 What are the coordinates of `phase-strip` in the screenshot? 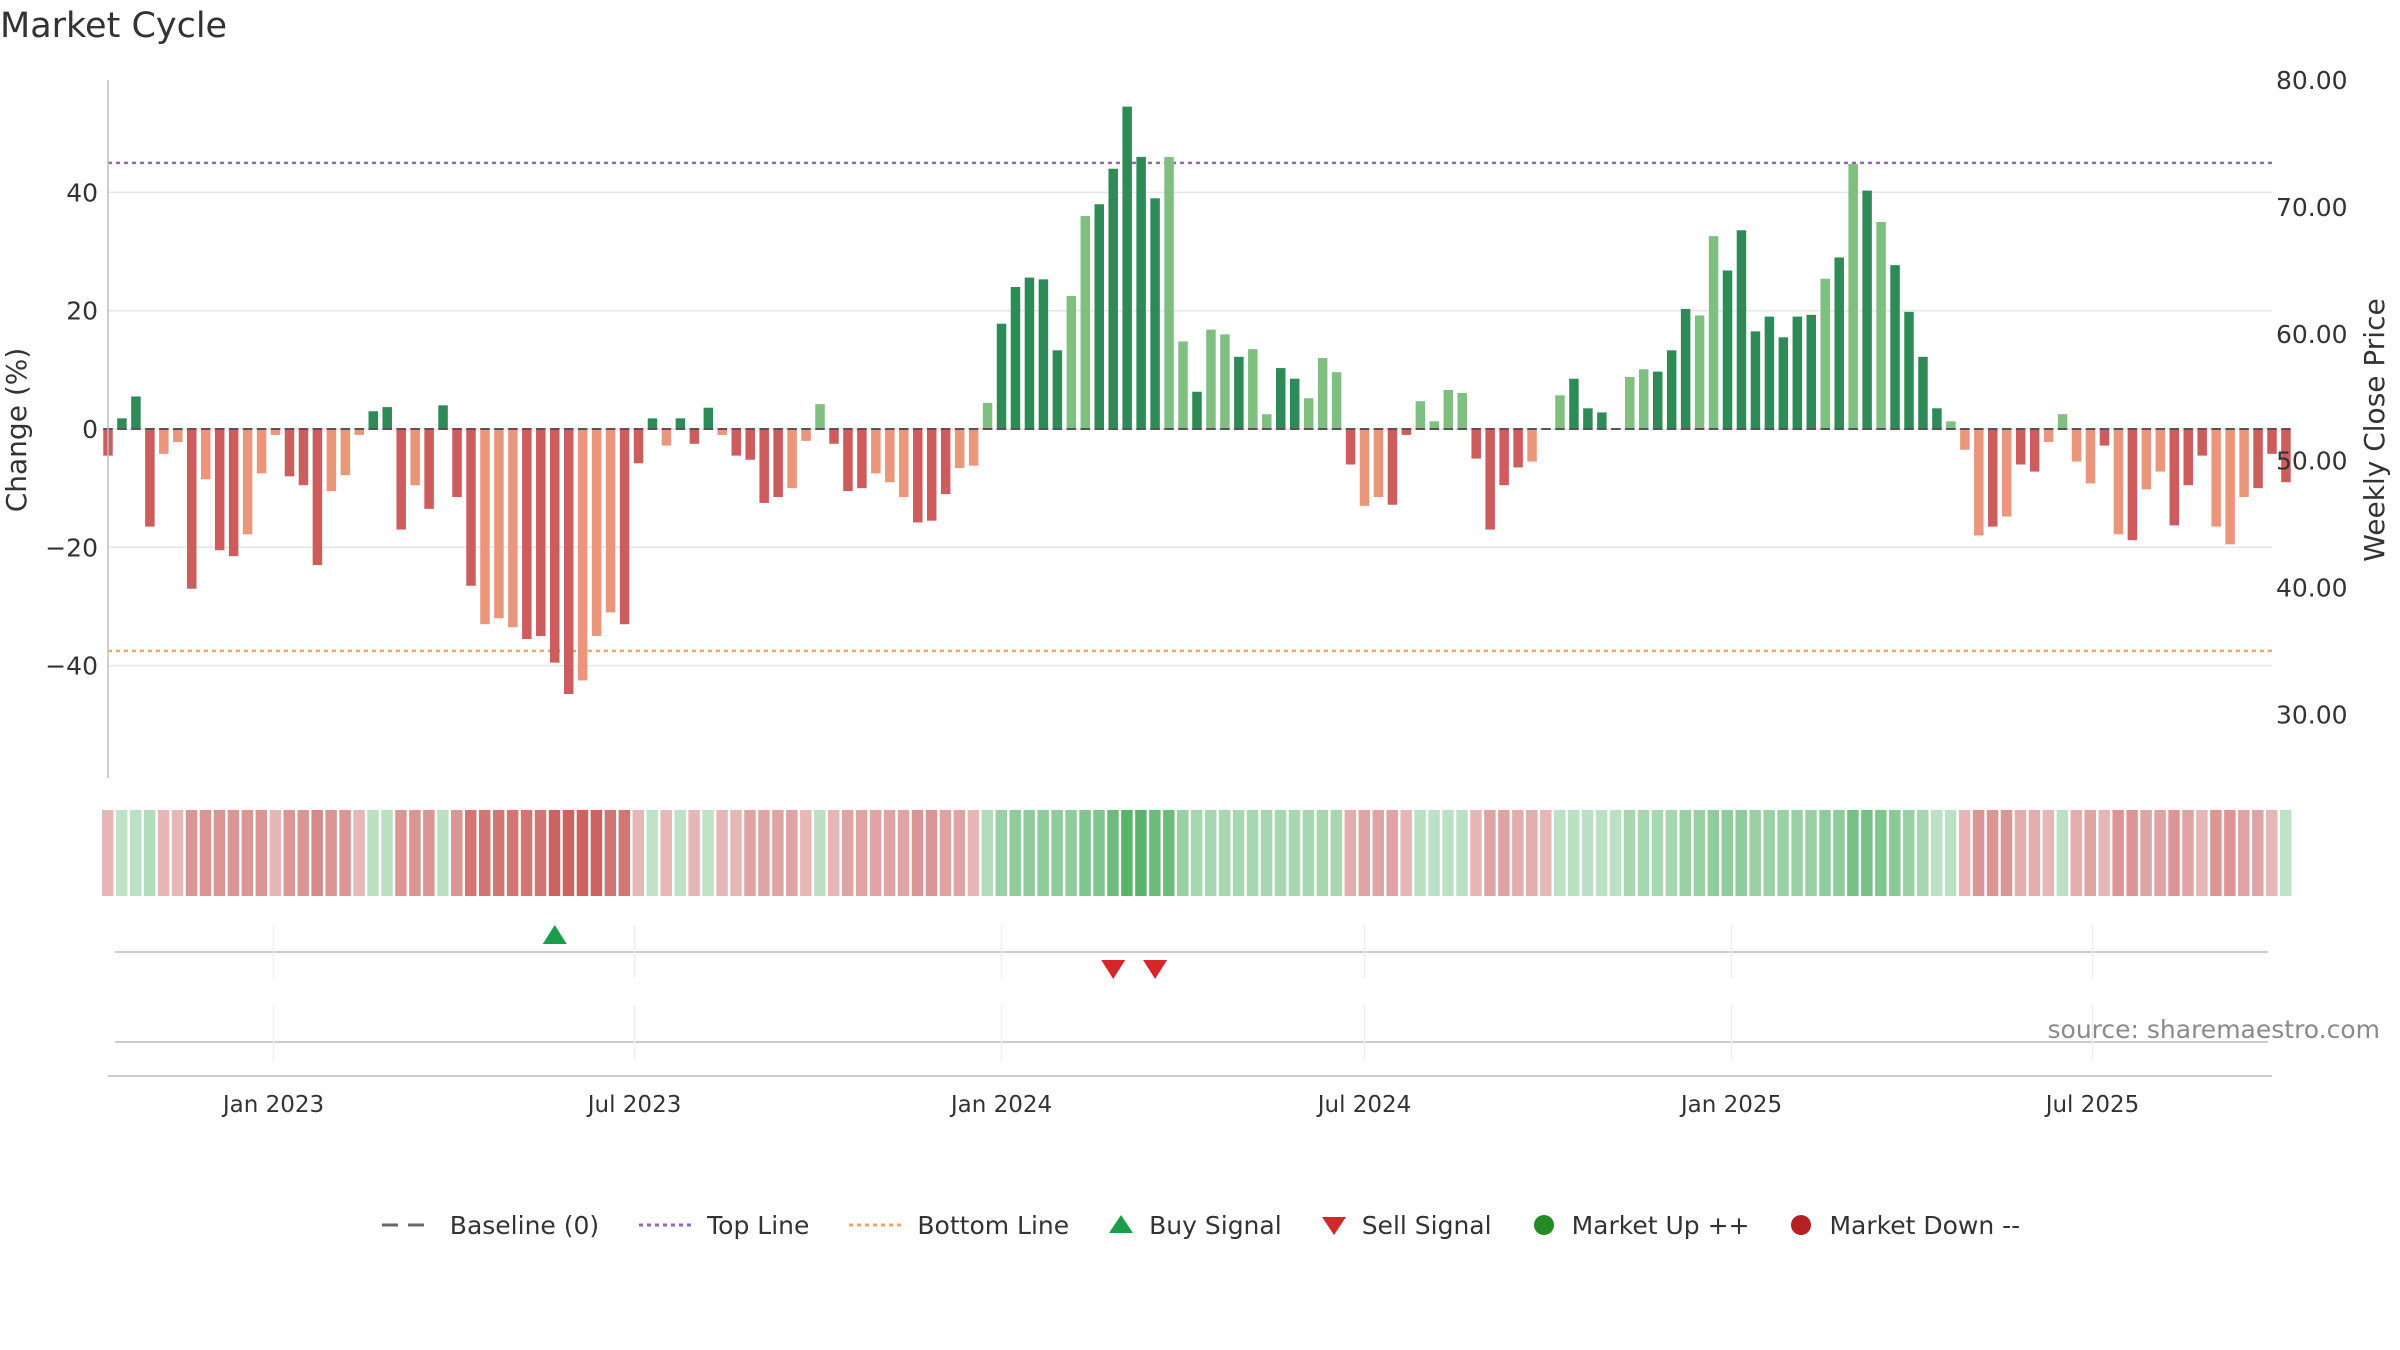 It's located at (1197, 853).